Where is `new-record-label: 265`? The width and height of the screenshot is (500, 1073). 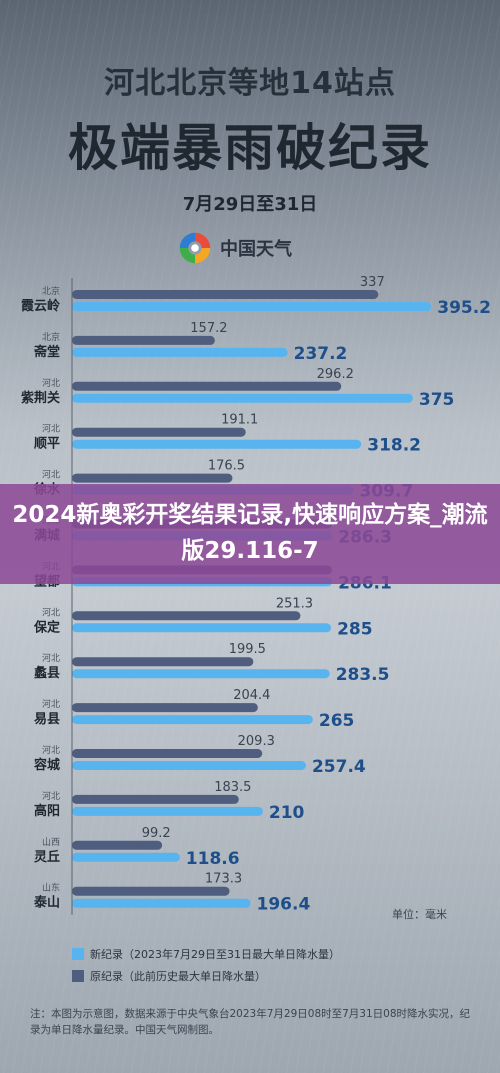 new-record-label: 265 is located at coordinates (337, 721).